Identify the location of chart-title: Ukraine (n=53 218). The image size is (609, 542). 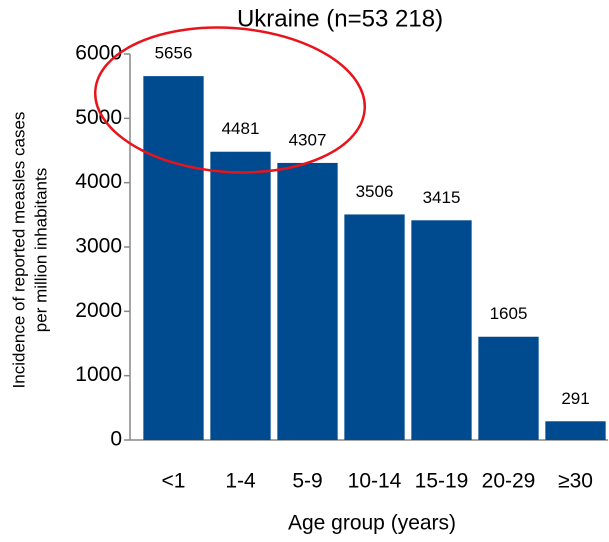
(340, 18).